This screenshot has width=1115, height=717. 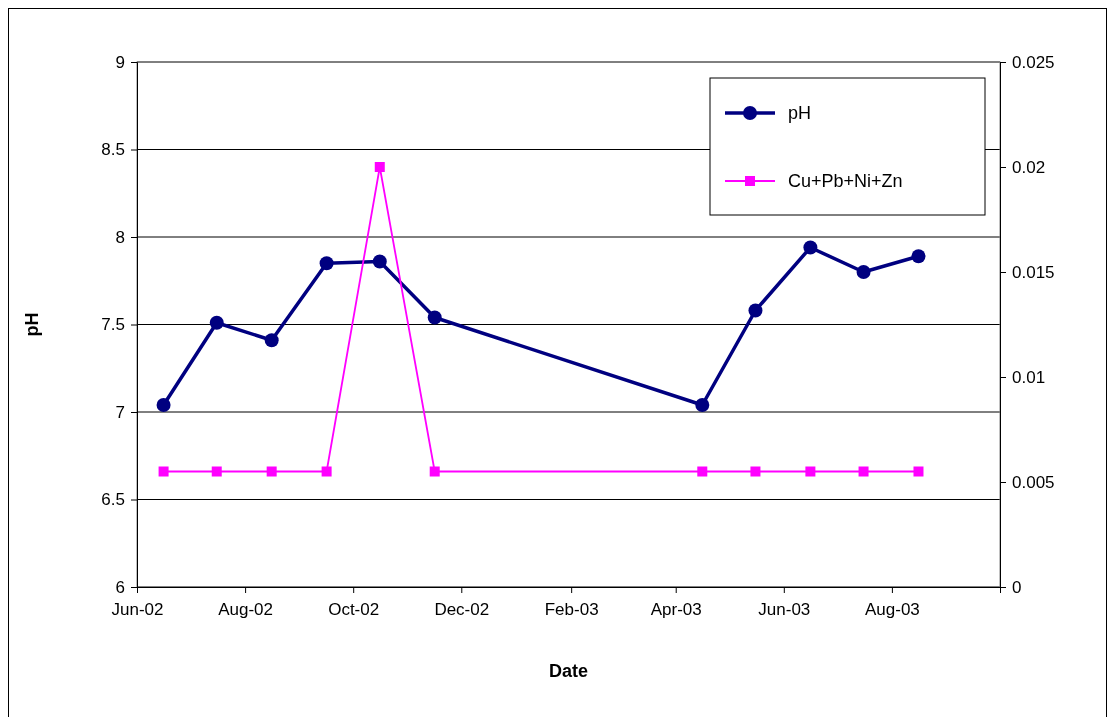 I want to click on y2-tick-label: 0.01, so click(x=1029, y=377).